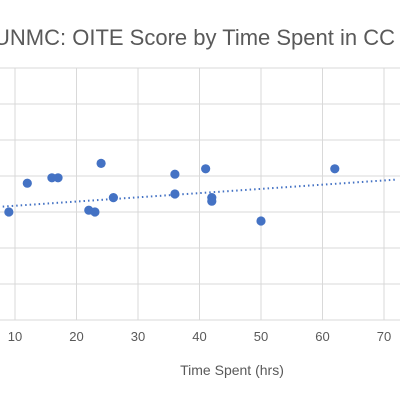 This screenshot has height=400, width=400. I want to click on x-tick-label: 40, so click(199, 336).